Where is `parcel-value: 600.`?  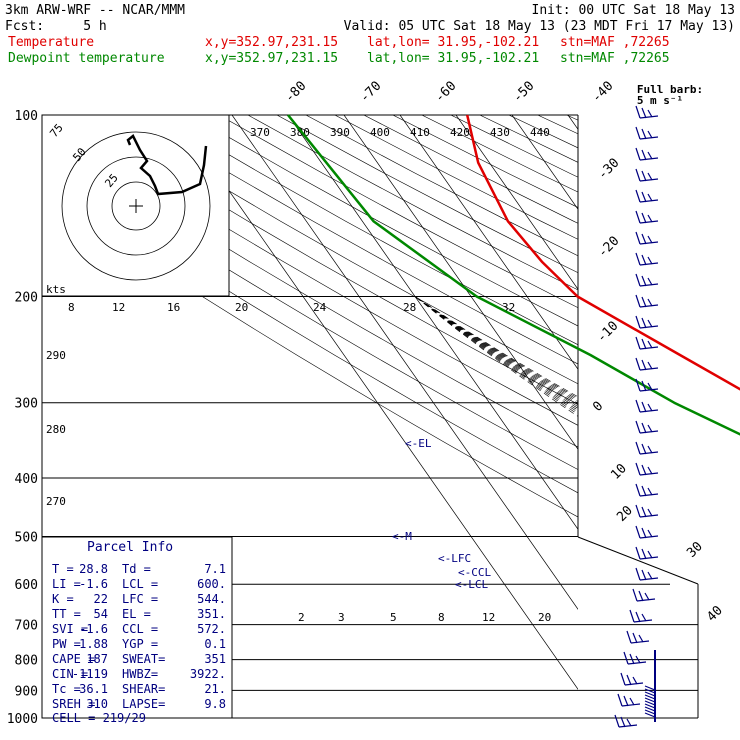
parcel-value: 600. is located at coordinates (211, 584).